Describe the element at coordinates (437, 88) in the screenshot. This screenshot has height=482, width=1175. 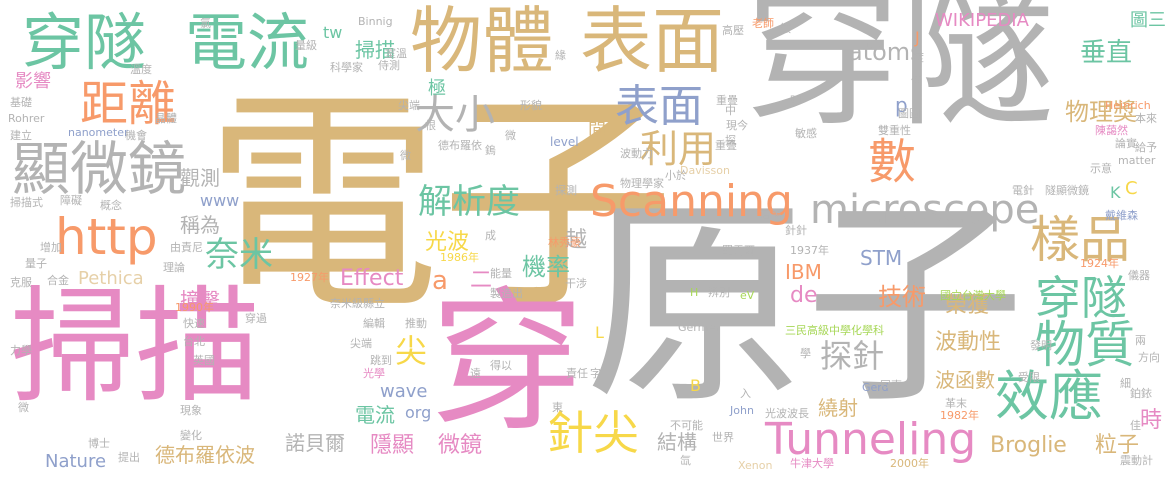
I see `cloud-word: 極` at that location.